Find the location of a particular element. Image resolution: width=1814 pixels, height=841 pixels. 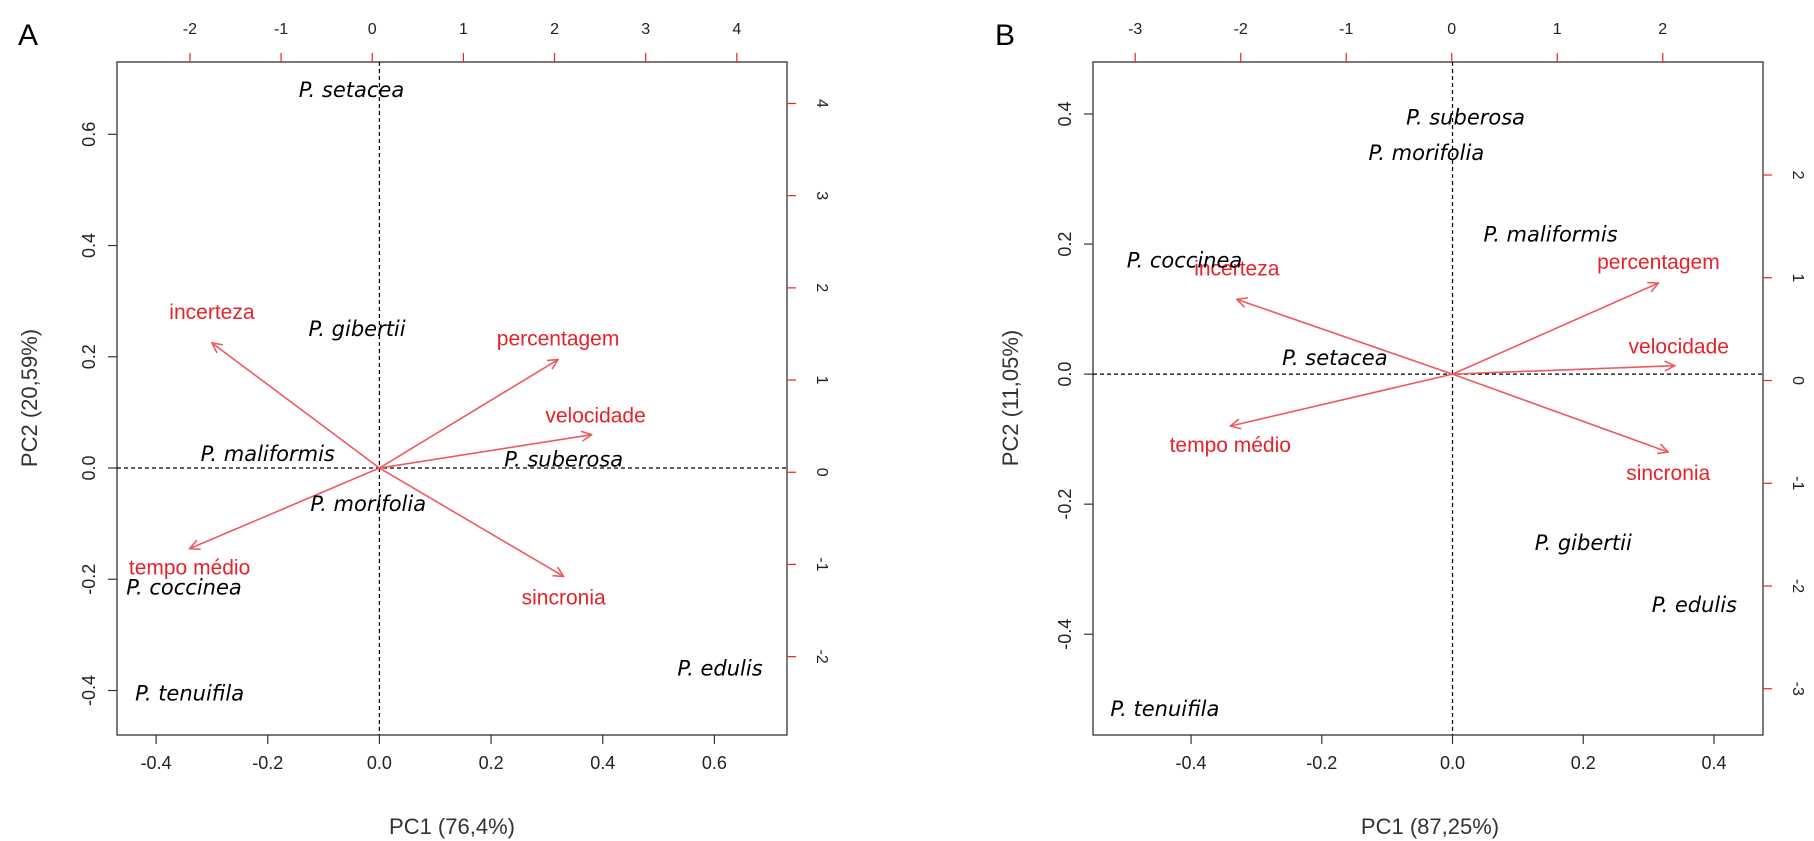

arrows-b is located at coordinates (1452, 367).